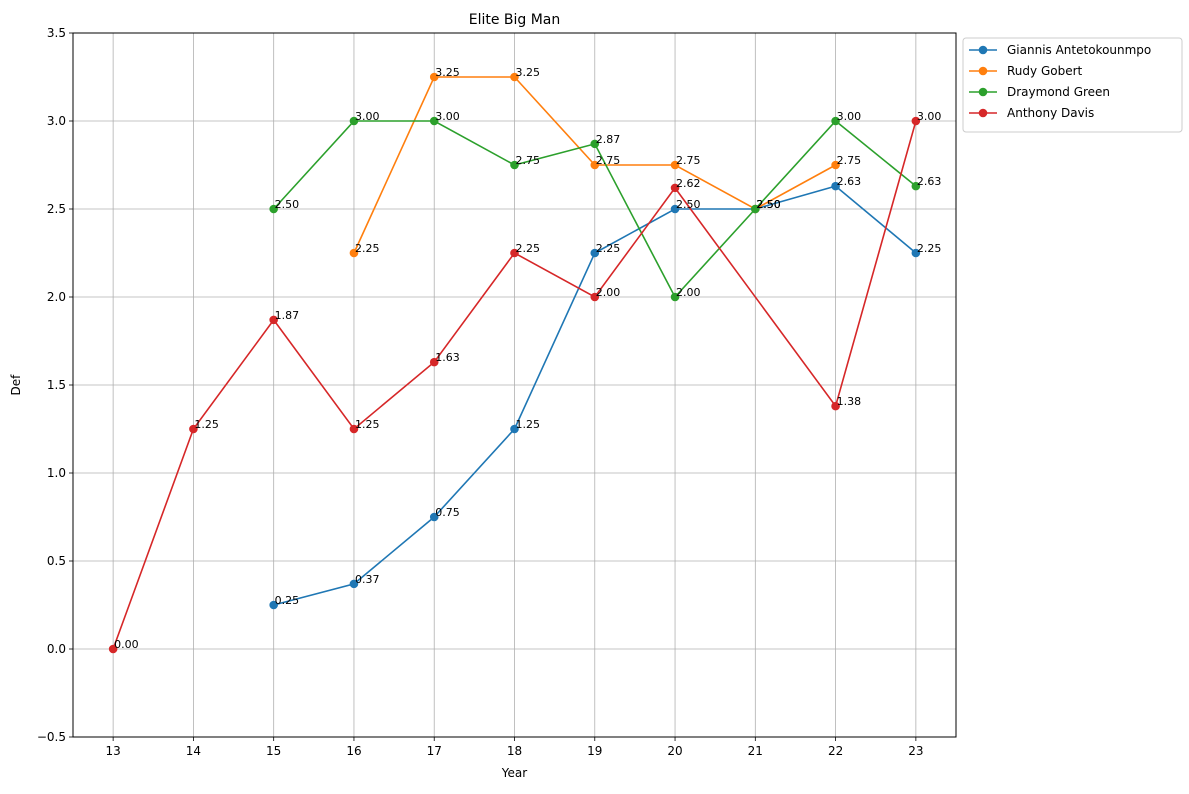 This screenshot has width=1189, height=794. I want to click on data-label: 1.38, so click(849, 401).